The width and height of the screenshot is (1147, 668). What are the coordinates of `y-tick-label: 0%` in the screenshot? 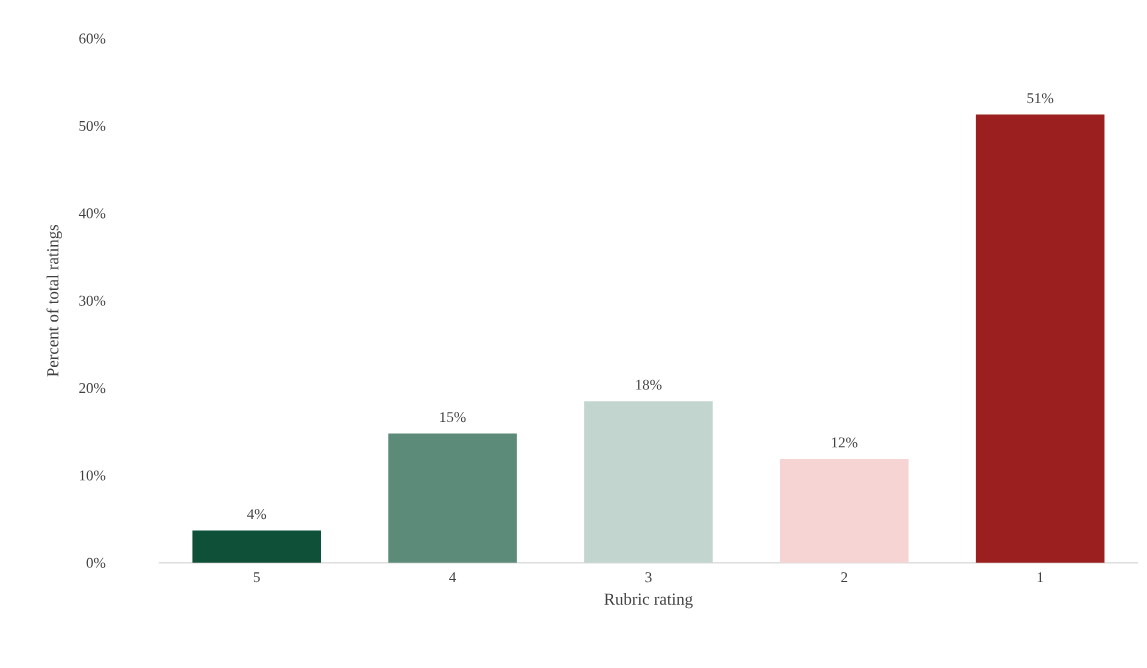 It's located at (96, 563).